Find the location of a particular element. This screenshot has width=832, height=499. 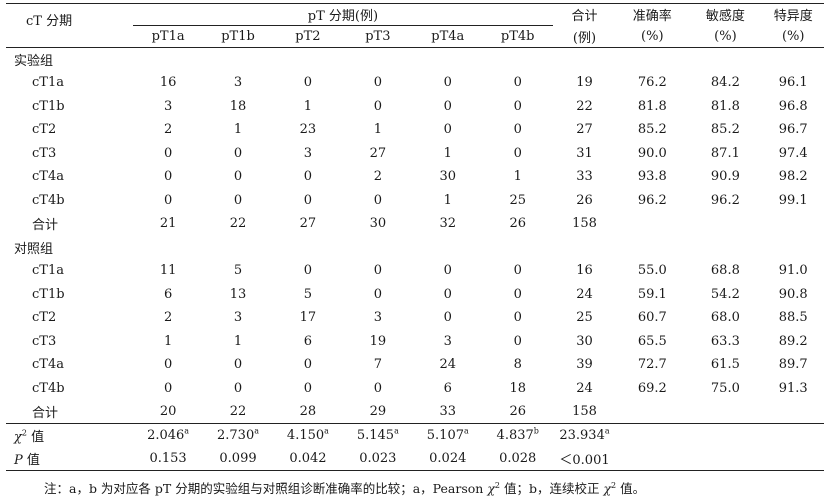

count-cell: 27 is located at coordinates (378, 153).